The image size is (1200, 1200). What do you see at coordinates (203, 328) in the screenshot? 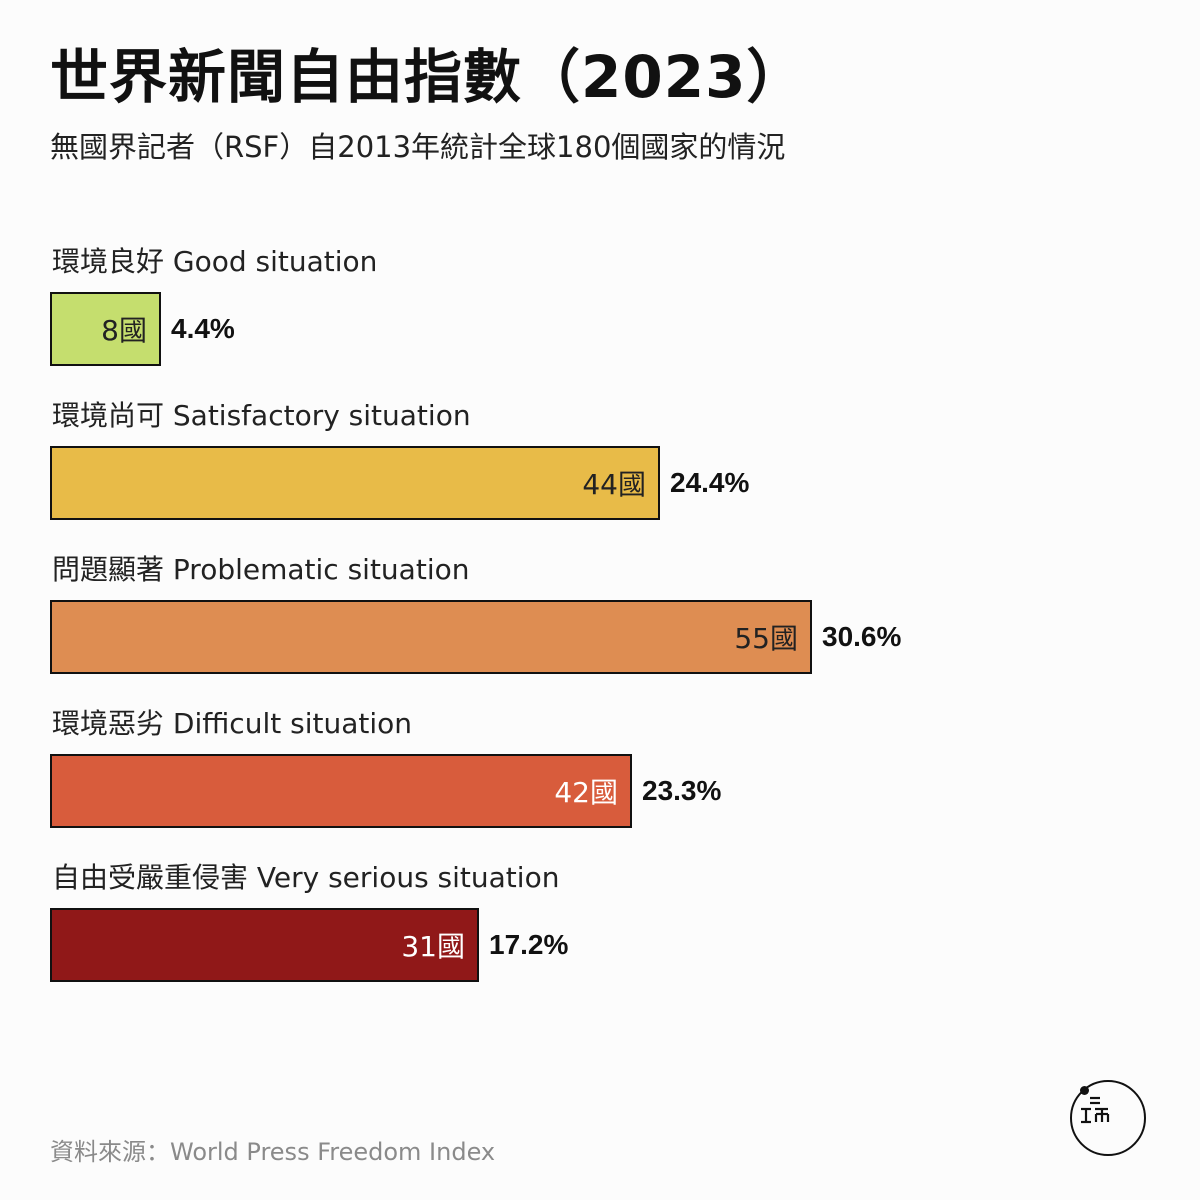
I see `bar-percent-label: 4.4%` at bounding box center [203, 328].